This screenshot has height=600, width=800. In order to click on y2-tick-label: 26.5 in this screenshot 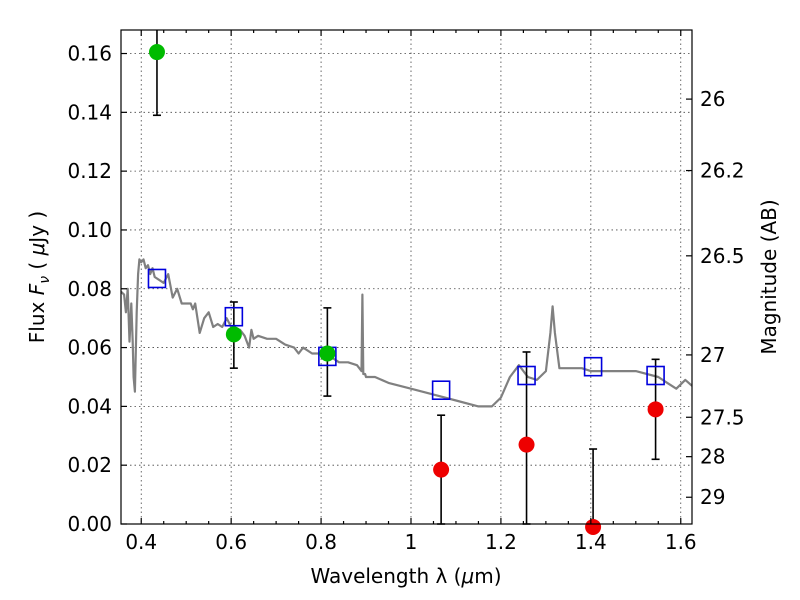, I will do `click(722, 256)`.